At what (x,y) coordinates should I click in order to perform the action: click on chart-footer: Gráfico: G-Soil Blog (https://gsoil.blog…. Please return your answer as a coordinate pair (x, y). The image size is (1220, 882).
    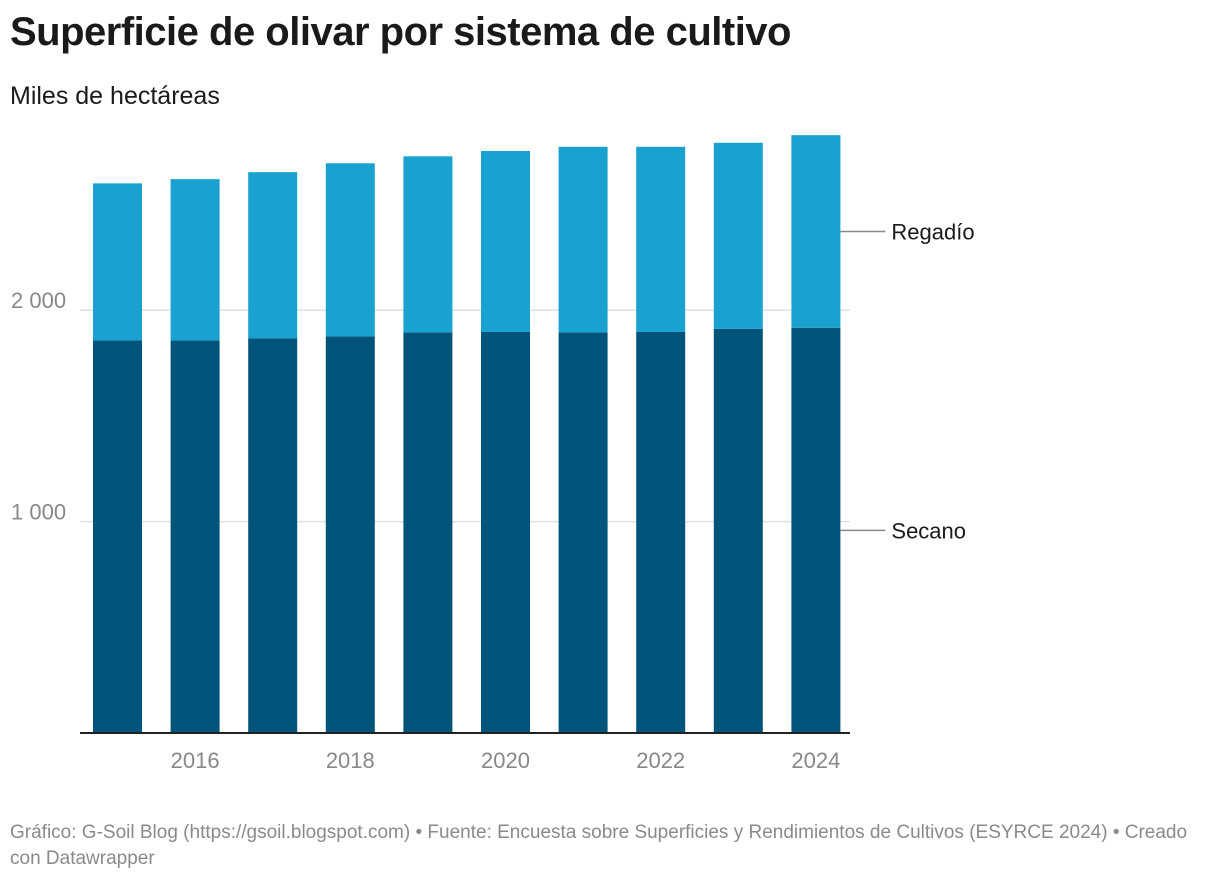
    Looking at the image, I should click on (599, 845).